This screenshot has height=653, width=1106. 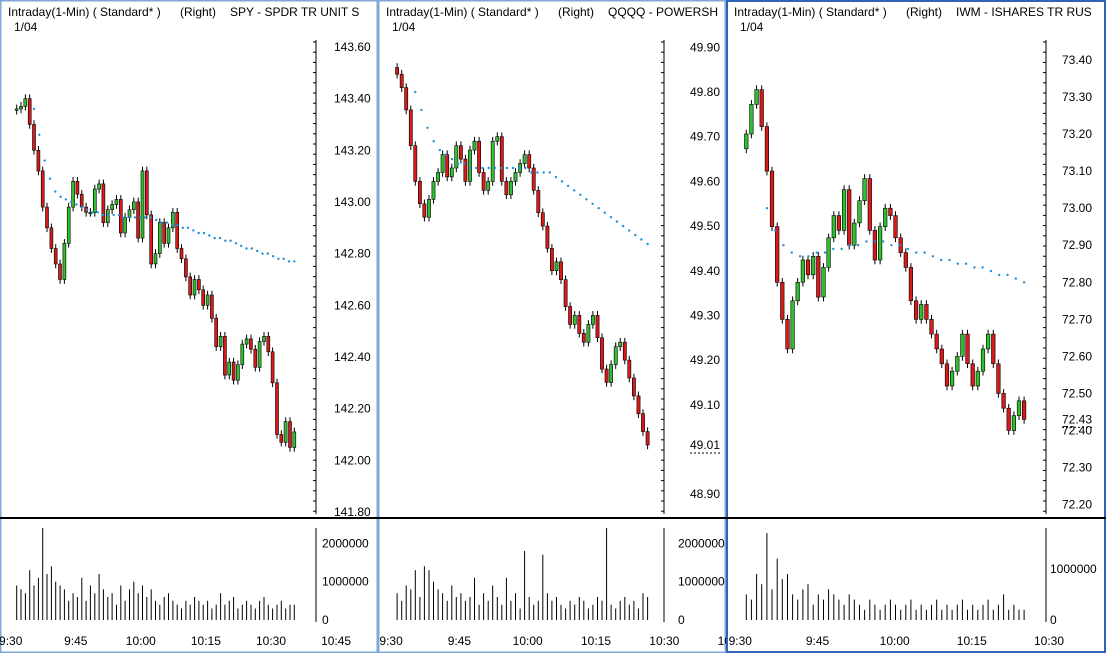 What do you see at coordinates (1073, 569) in the screenshot?
I see `iwm-volume-tick-label: 1000000` at bounding box center [1073, 569].